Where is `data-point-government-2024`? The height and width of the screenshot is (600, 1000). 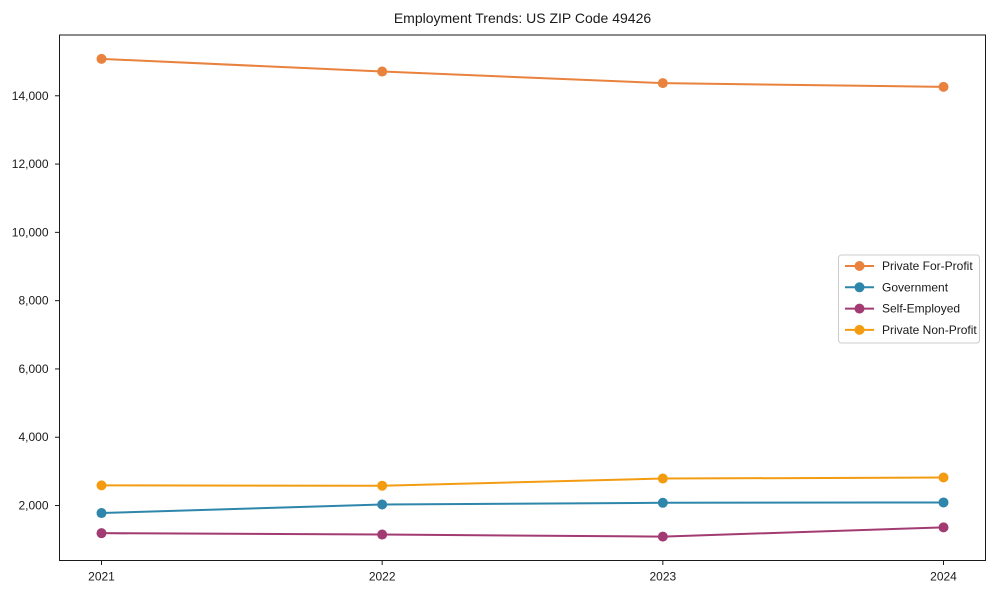 data-point-government-2024 is located at coordinates (943, 502).